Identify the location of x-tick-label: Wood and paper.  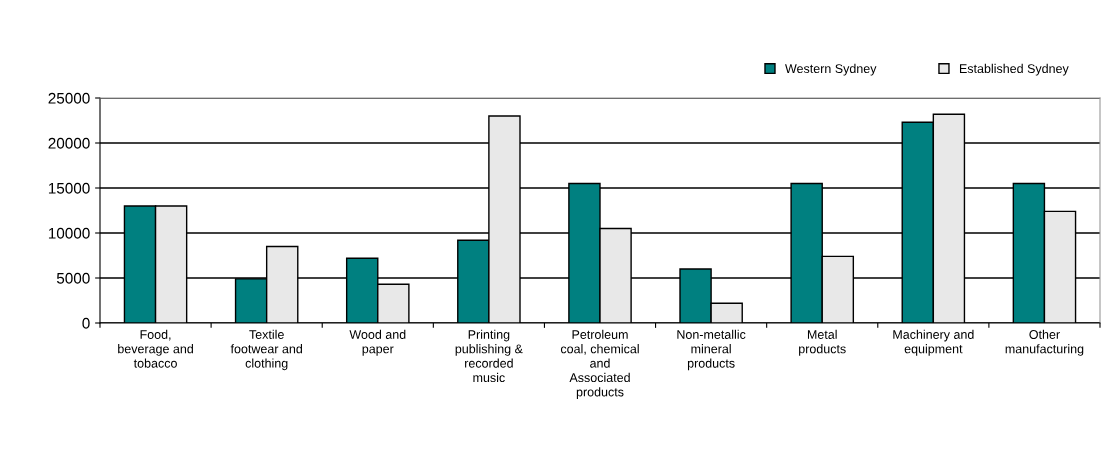
(377, 342).